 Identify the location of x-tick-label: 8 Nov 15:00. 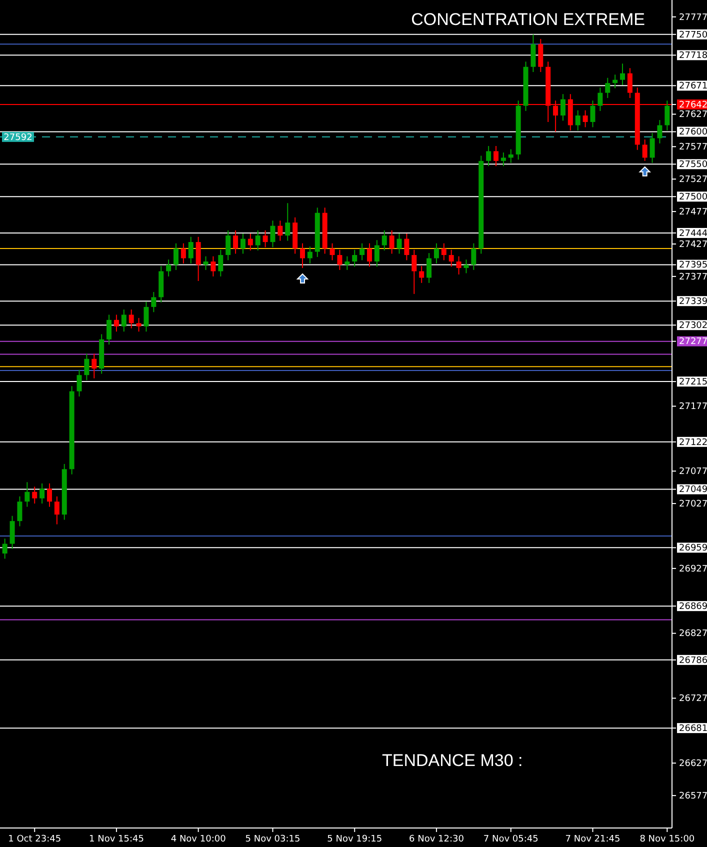
(667, 839).